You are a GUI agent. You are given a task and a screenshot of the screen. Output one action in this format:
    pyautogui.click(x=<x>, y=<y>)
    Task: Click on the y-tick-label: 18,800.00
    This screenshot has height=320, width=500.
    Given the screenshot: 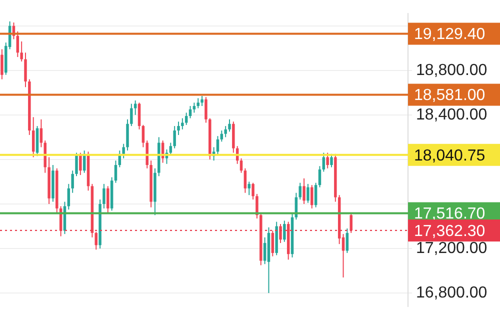 What is the action you would take?
    pyautogui.click(x=452, y=70)
    